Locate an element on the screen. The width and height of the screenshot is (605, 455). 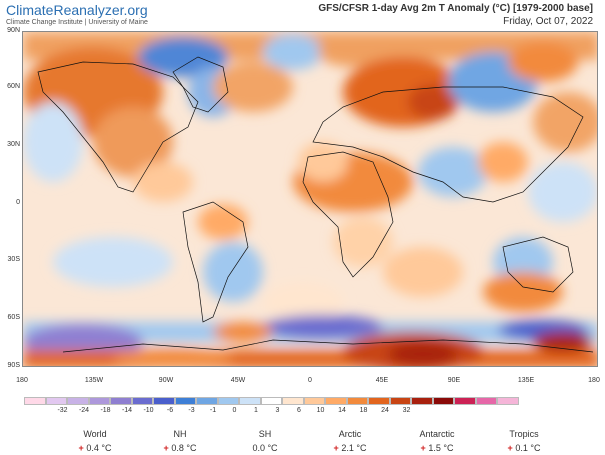
stat-name: Antarctic is located at coordinates (437, 434).